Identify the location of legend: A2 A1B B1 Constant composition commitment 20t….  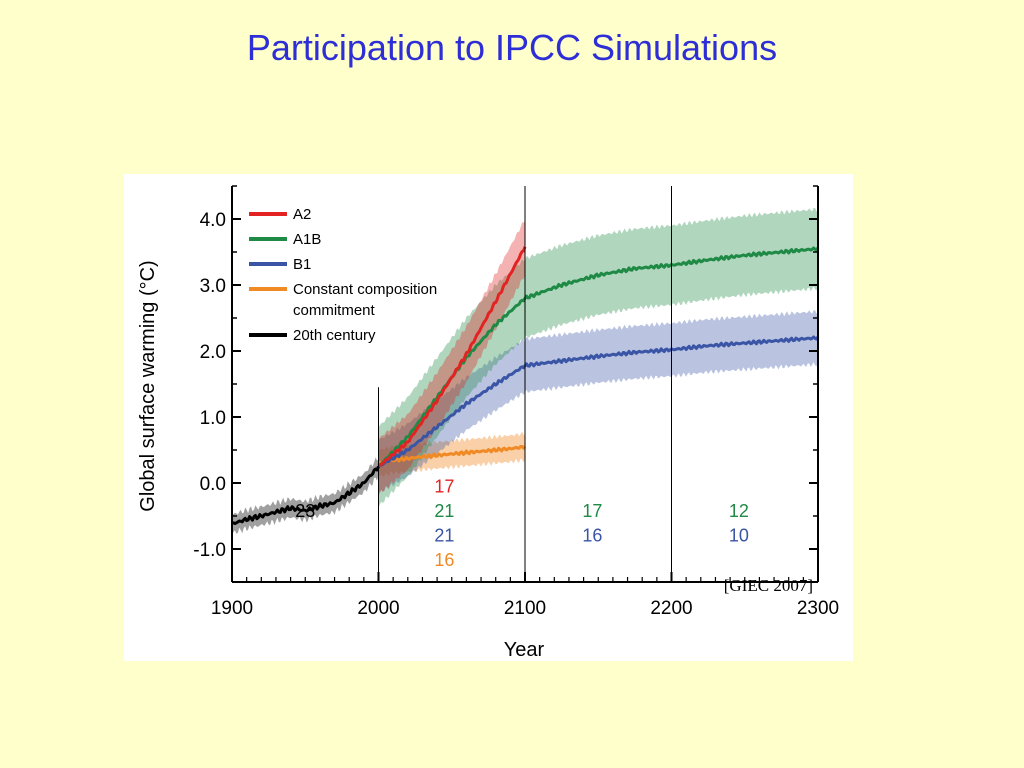
(343, 275).